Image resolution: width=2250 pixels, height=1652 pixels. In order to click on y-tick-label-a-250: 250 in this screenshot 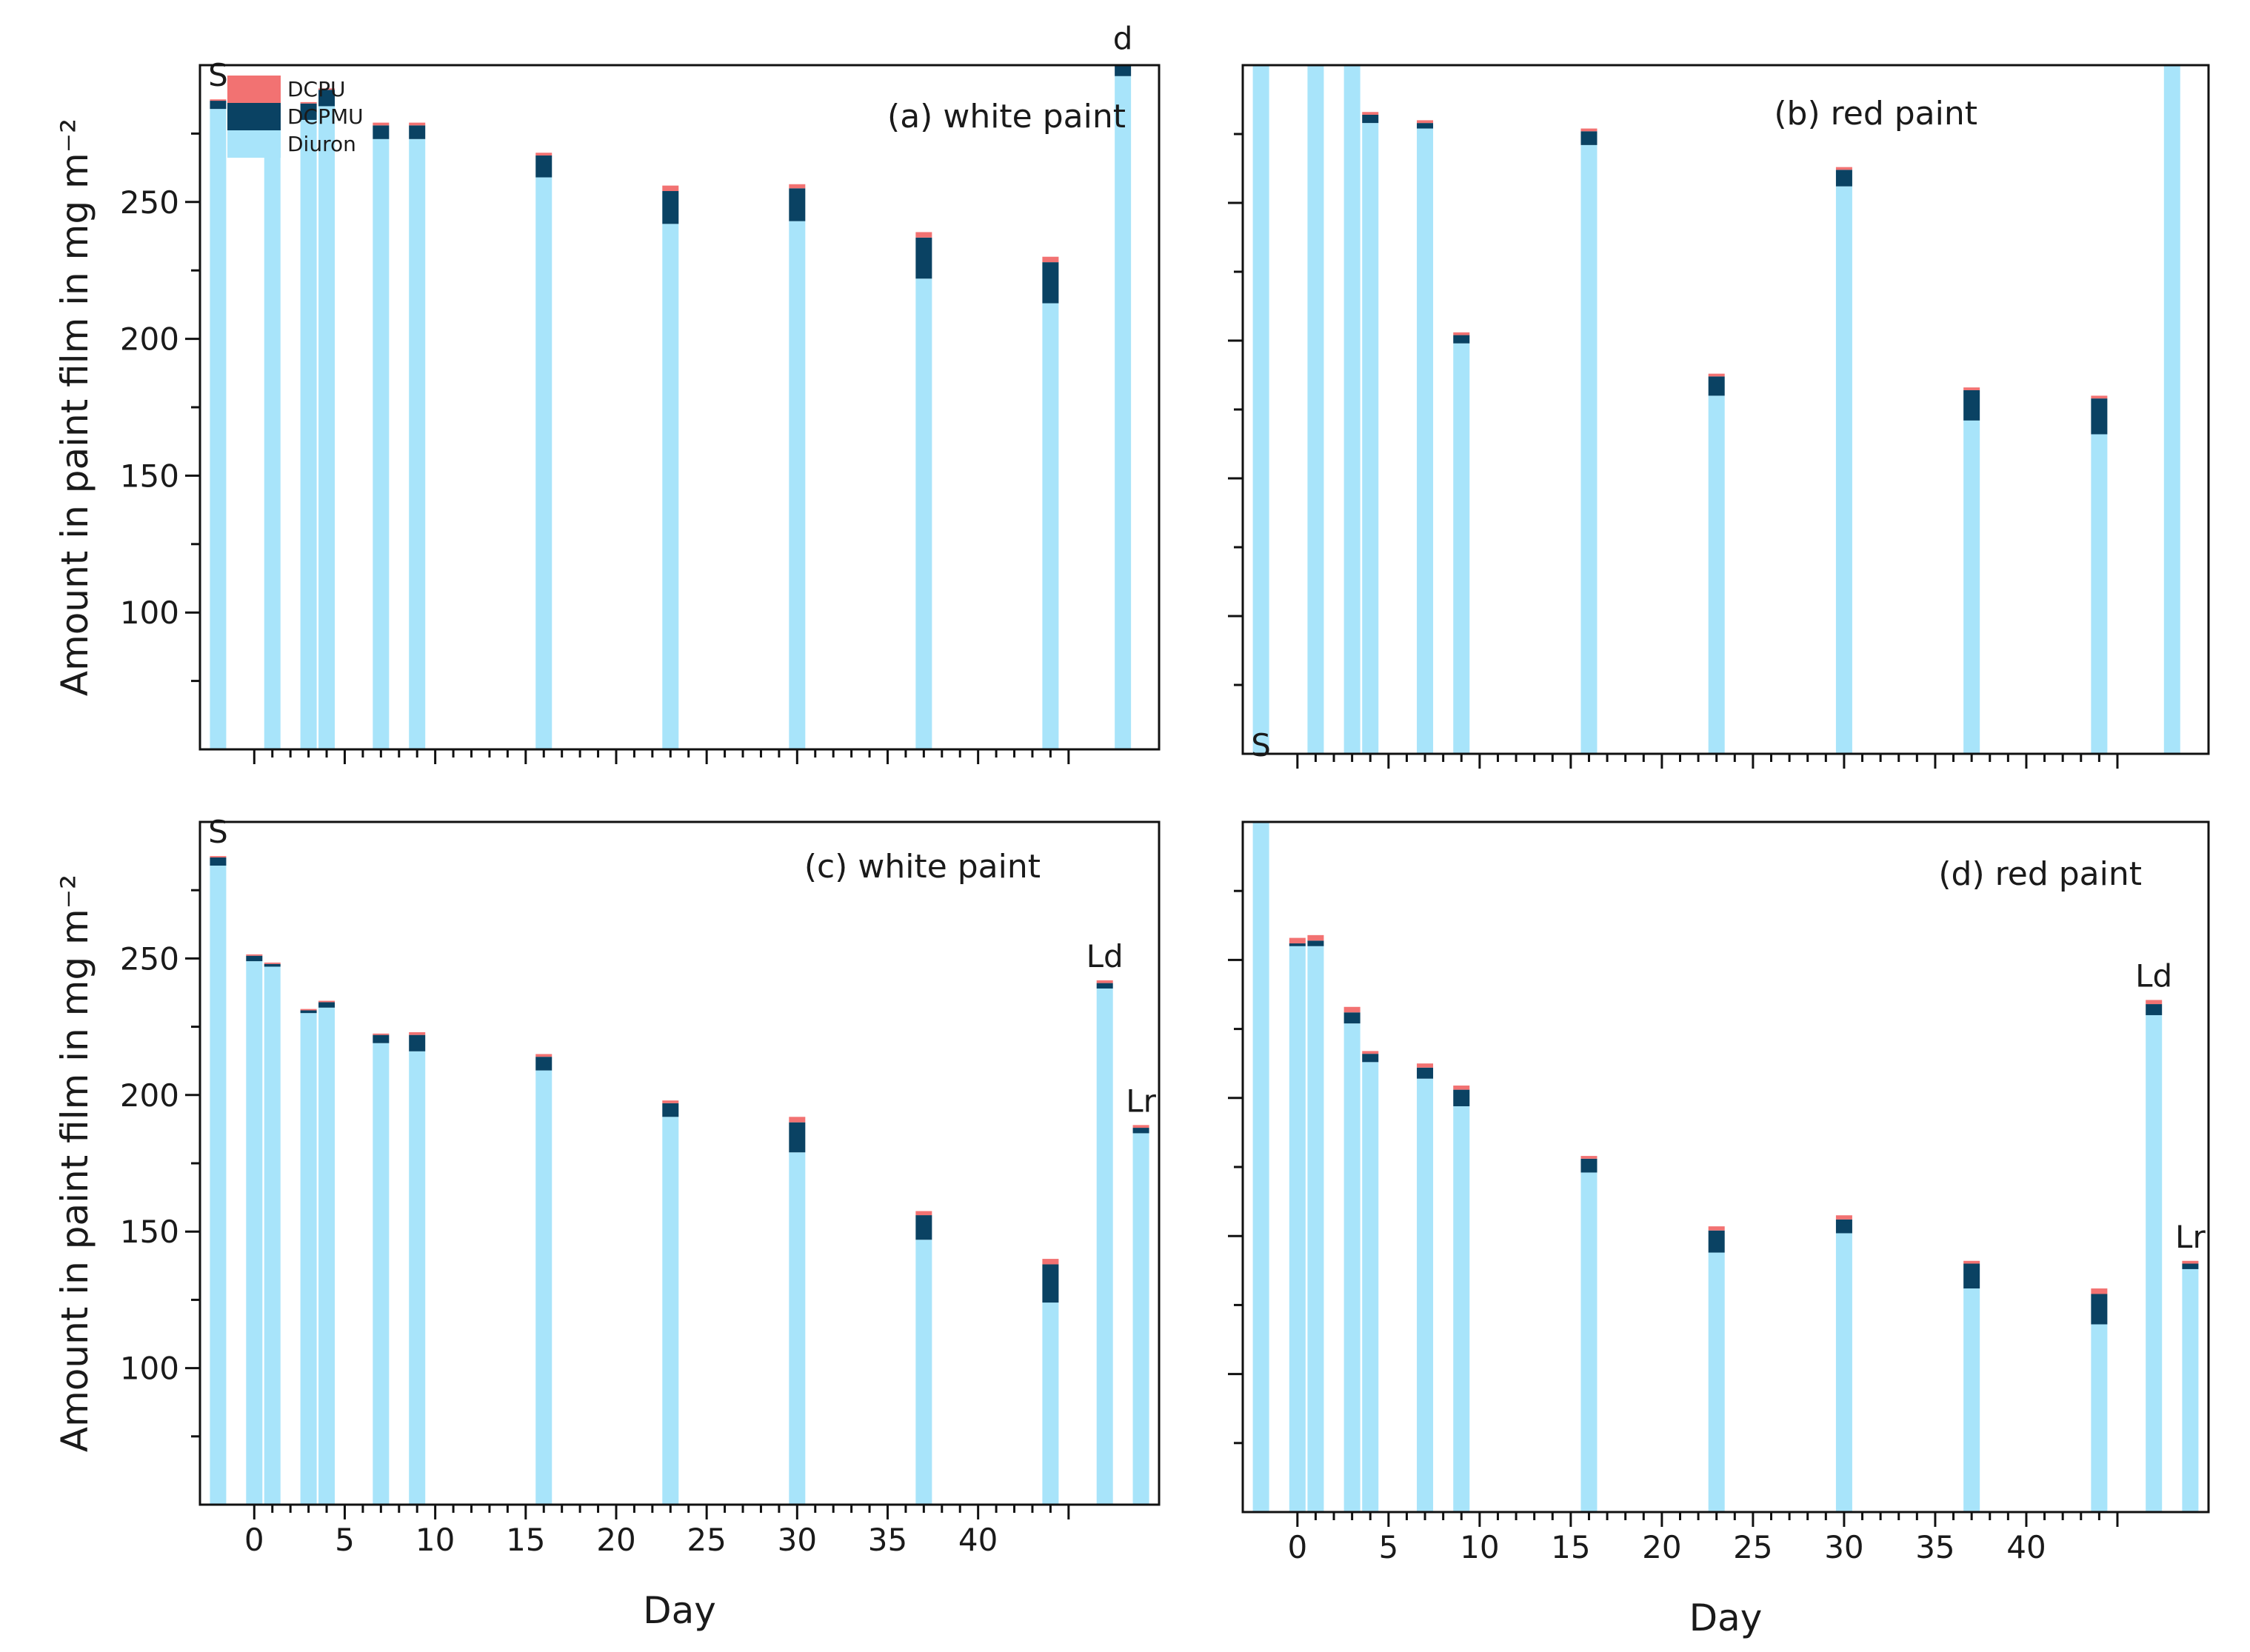, I will do `click(149, 202)`.